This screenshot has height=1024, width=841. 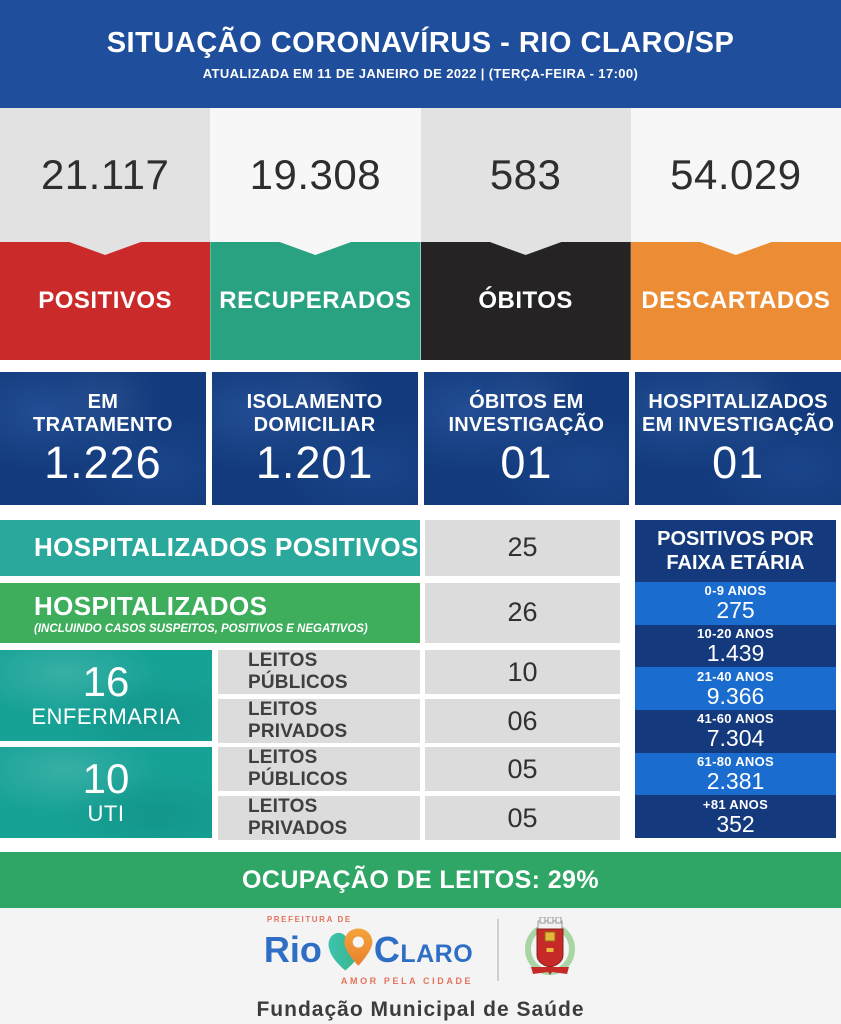 I want to click on em-tratamento-value: 1.226, so click(x=103, y=462).